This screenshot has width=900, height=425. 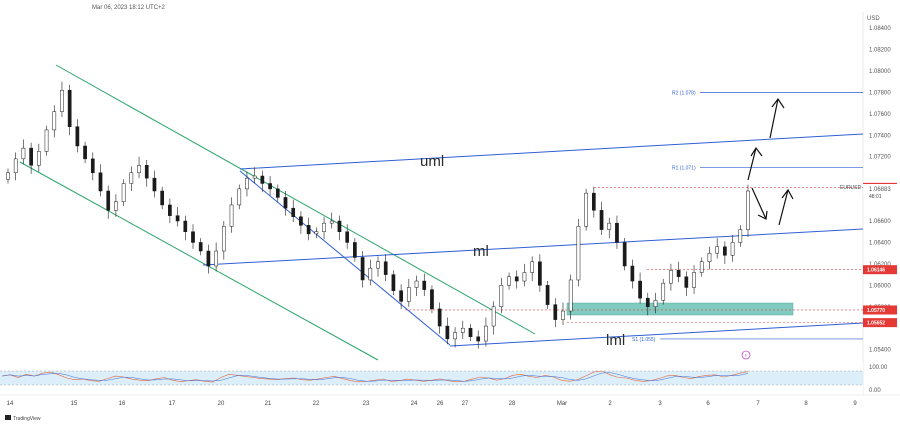 What do you see at coordinates (345, 258) in the screenshot?
I see `wedge-line-upper` at bounding box center [345, 258].